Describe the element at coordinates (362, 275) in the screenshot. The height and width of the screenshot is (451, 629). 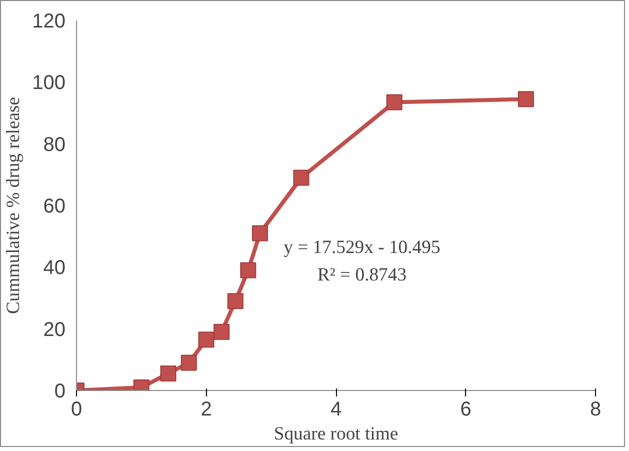
I see `annotation: R² = 0.8743` at that location.